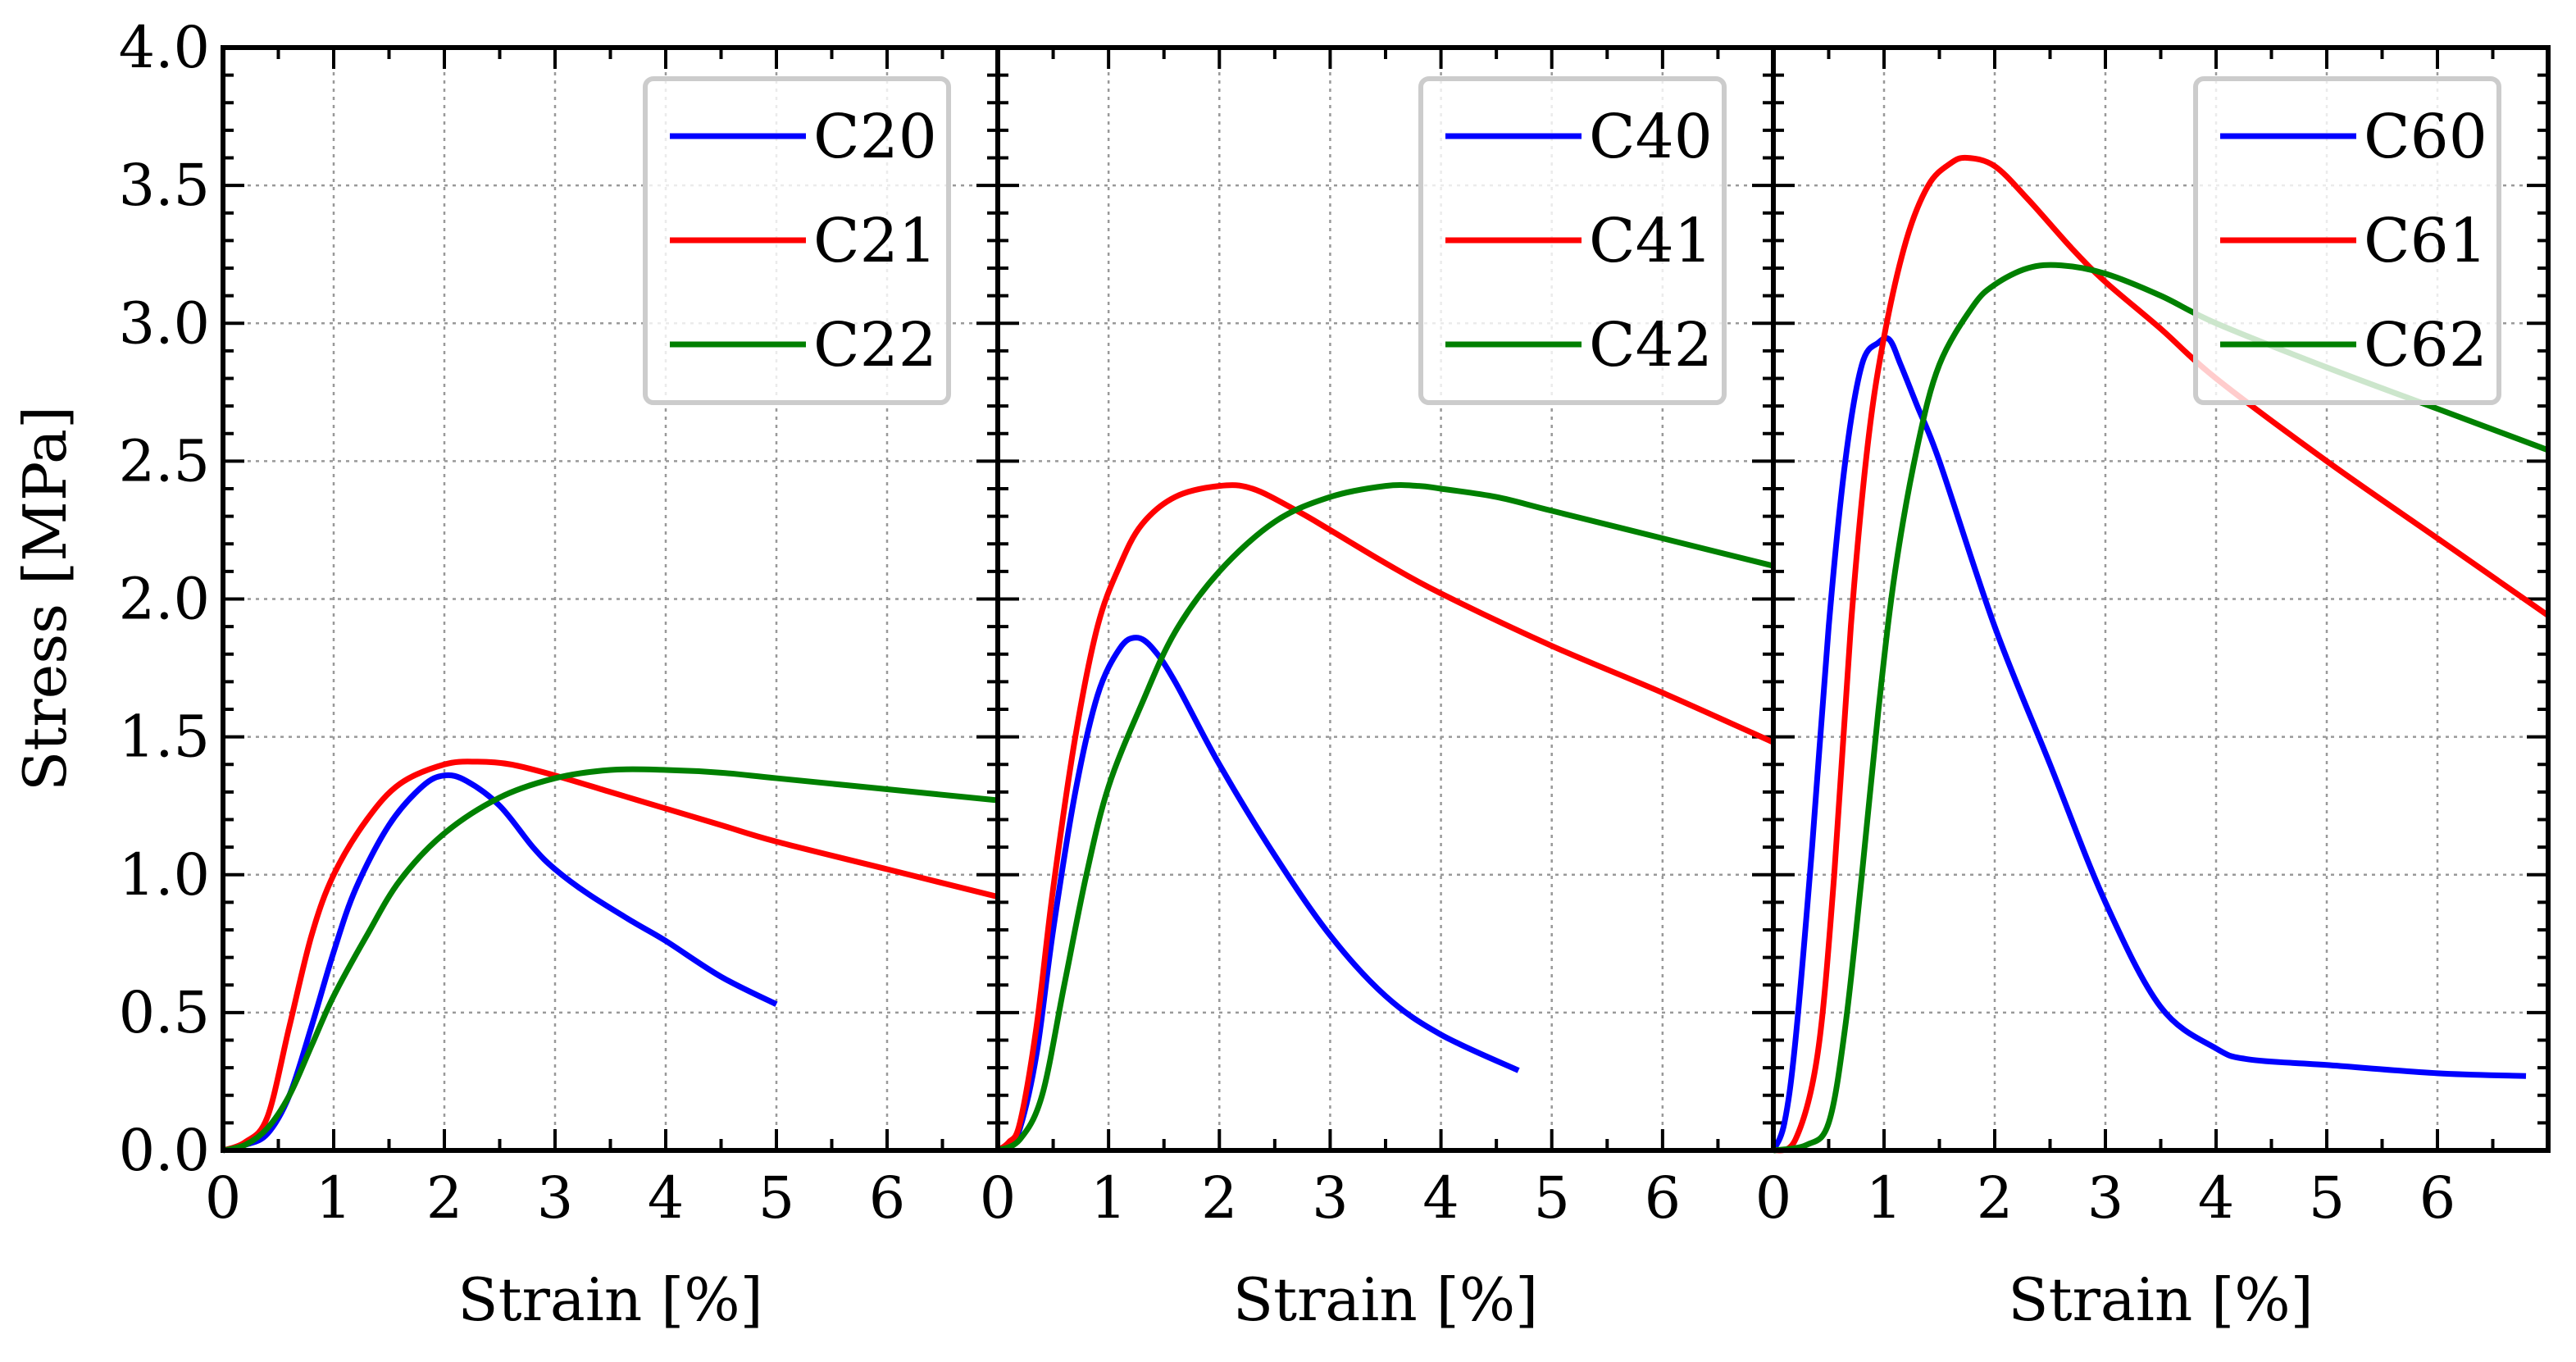 The height and width of the screenshot is (1362, 2576). What do you see at coordinates (2425, 137) in the screenshot?
I see `legend-label-C60: C60` at bounding box center [2425, 137].